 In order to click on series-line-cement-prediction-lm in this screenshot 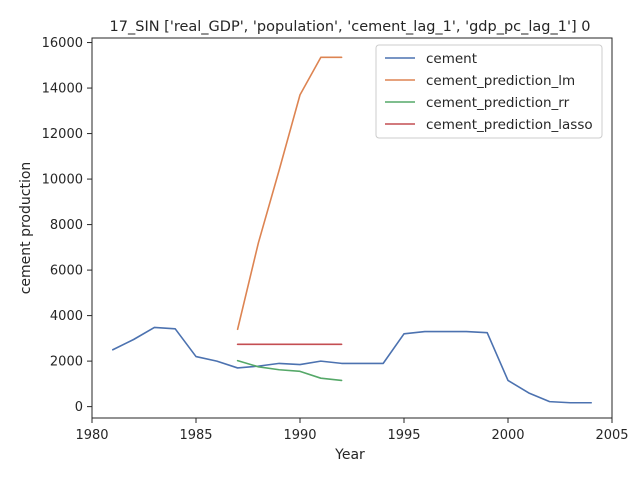, I will do `click(289, 193)`.